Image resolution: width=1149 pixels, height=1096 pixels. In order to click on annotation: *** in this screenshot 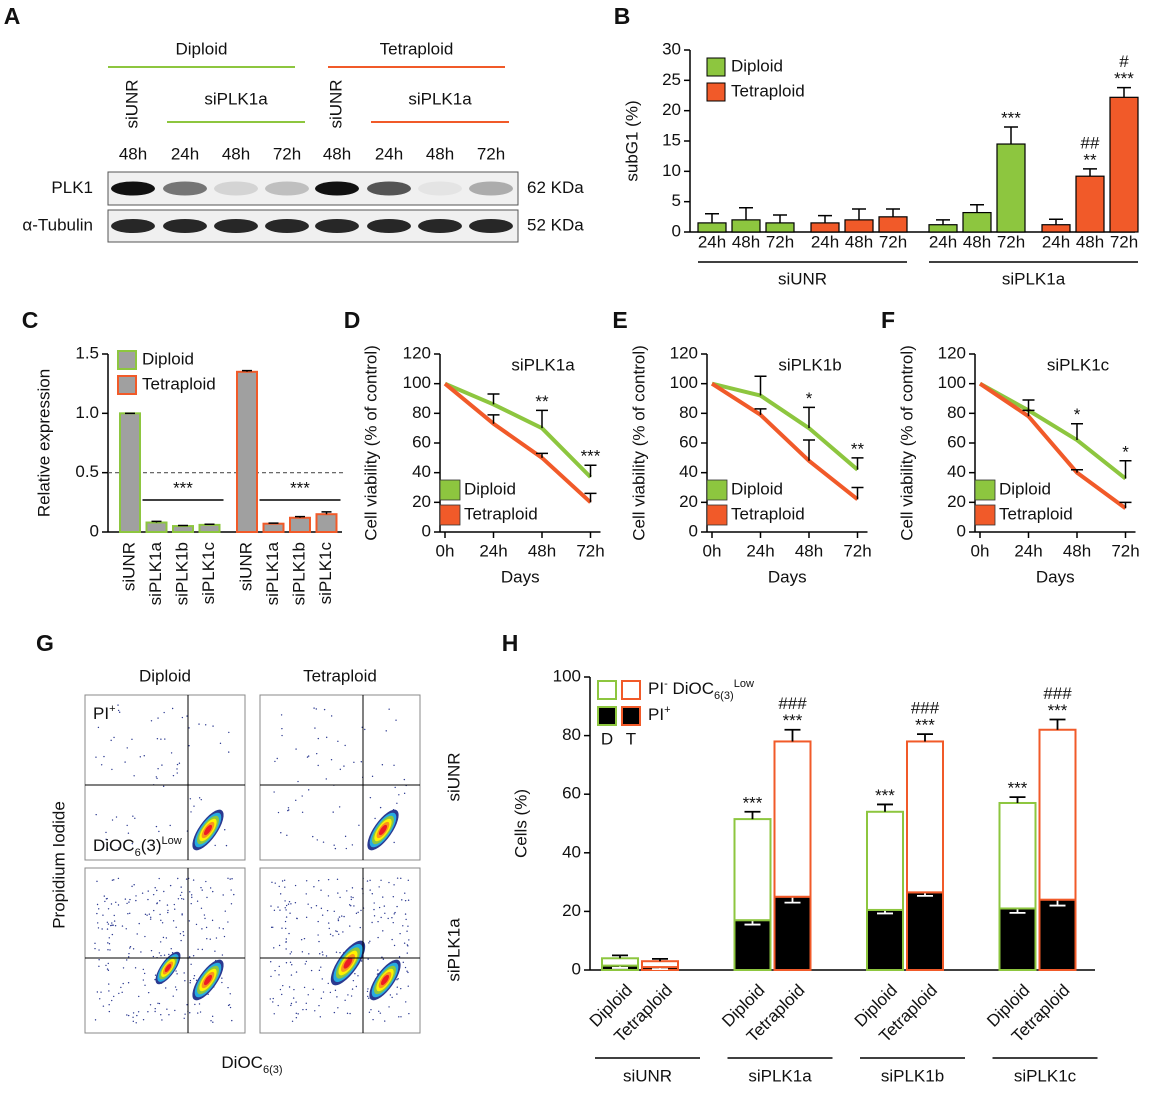, I will do `click(793, 720)`.